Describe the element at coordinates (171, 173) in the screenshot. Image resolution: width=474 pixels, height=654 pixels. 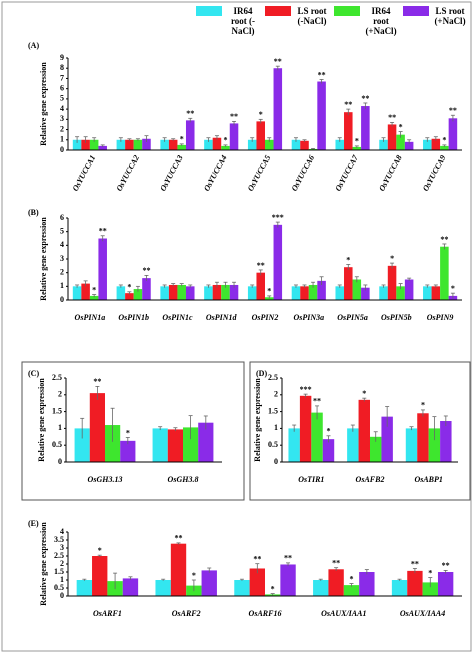
I see `x-tick-label: OsYUCCA3` at that location.